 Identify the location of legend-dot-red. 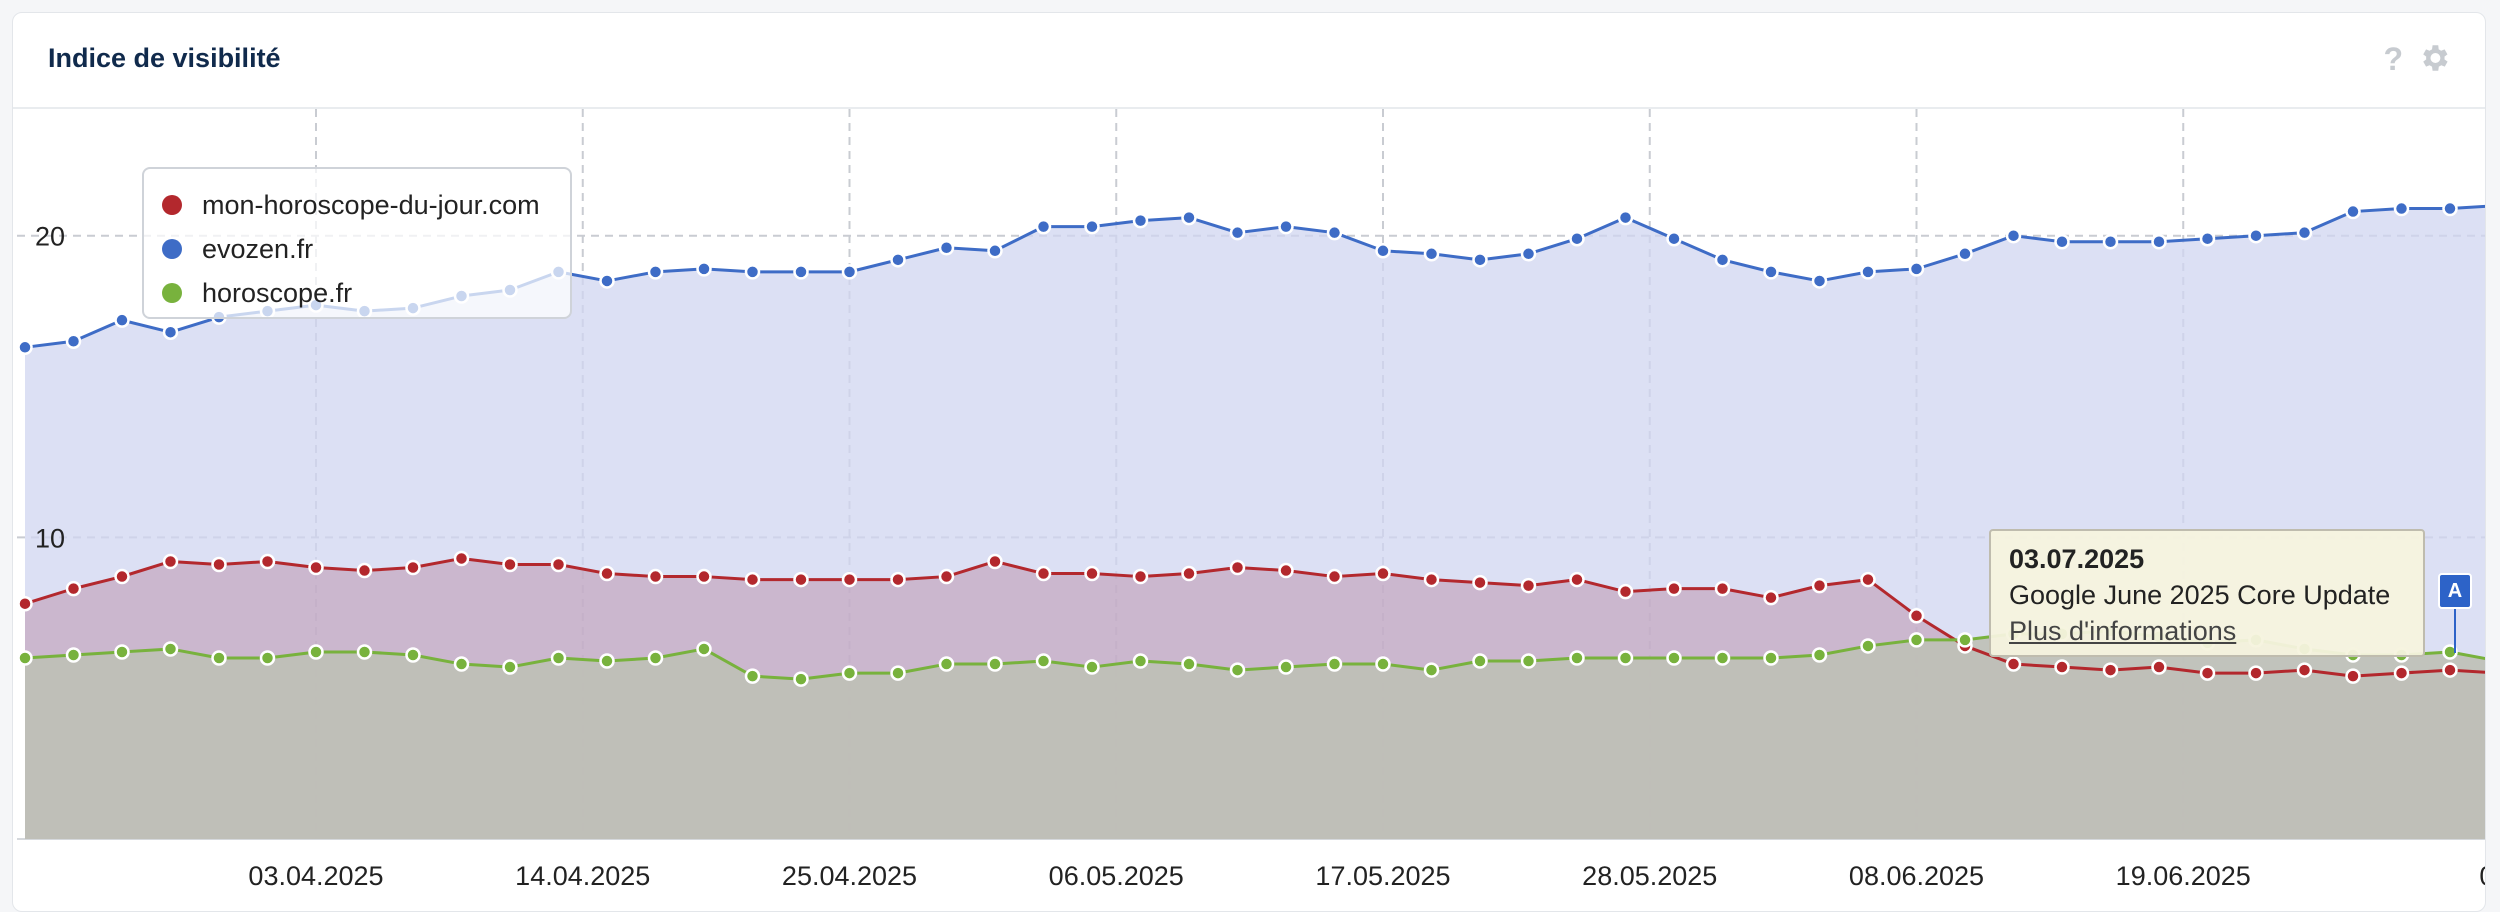
(172, 205).